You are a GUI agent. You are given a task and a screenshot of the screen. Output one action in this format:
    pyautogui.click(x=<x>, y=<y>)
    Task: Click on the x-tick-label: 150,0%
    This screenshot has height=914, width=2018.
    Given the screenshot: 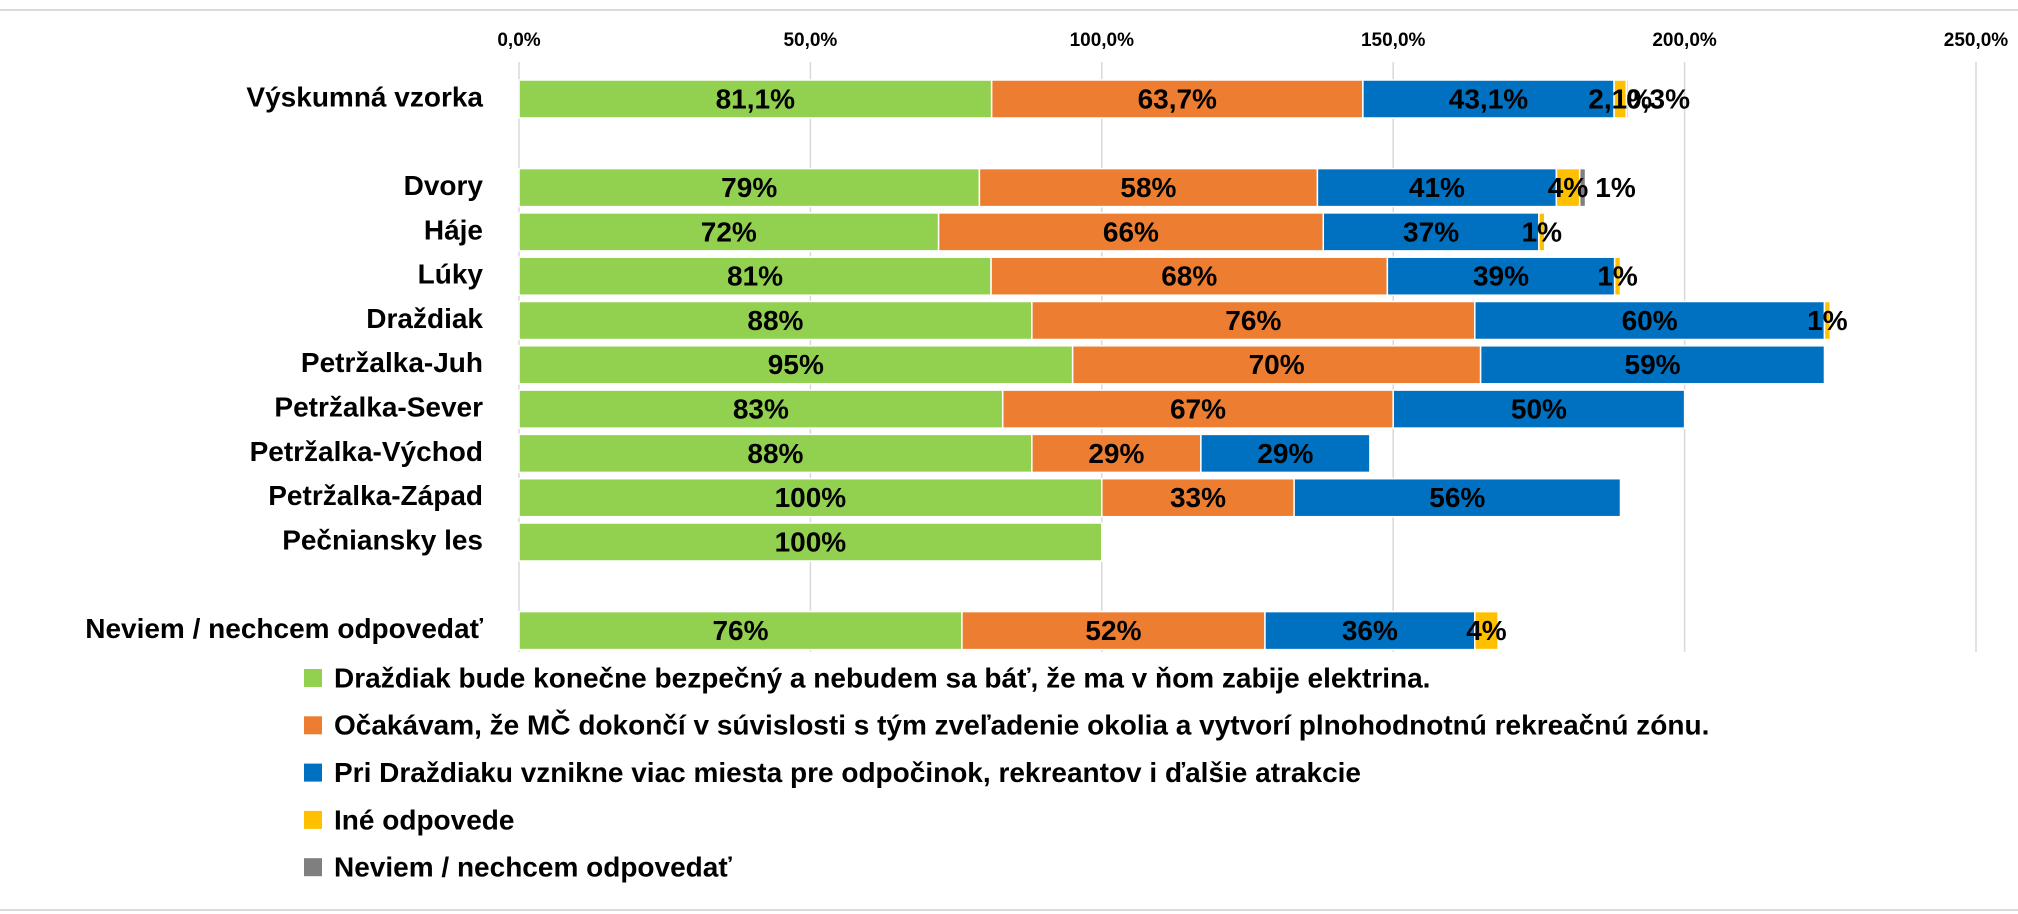 What is the action you would take?
    pyautogui.click(x=1393, y=40)
    